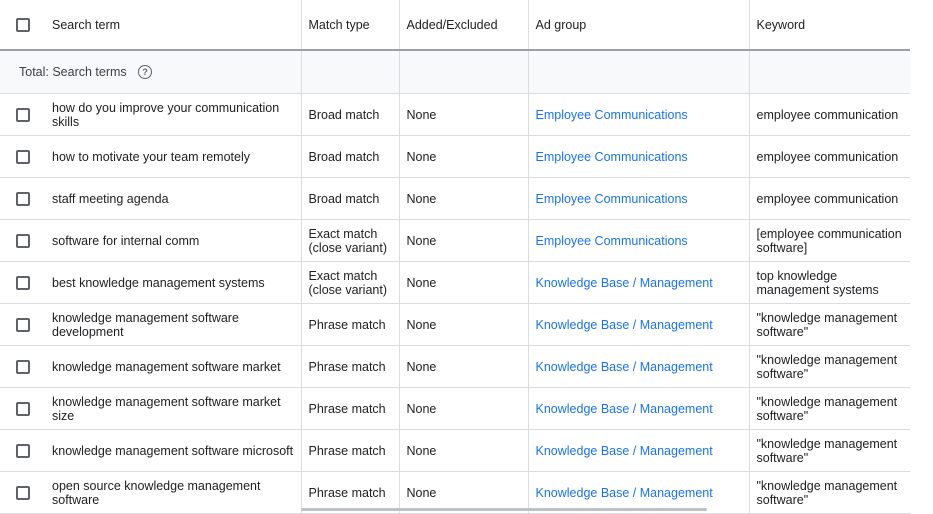  What do you see at coordinates (504, 509) in the screenshot?
I see `horizontal-scrollbar` at bounding box center [504, 509].